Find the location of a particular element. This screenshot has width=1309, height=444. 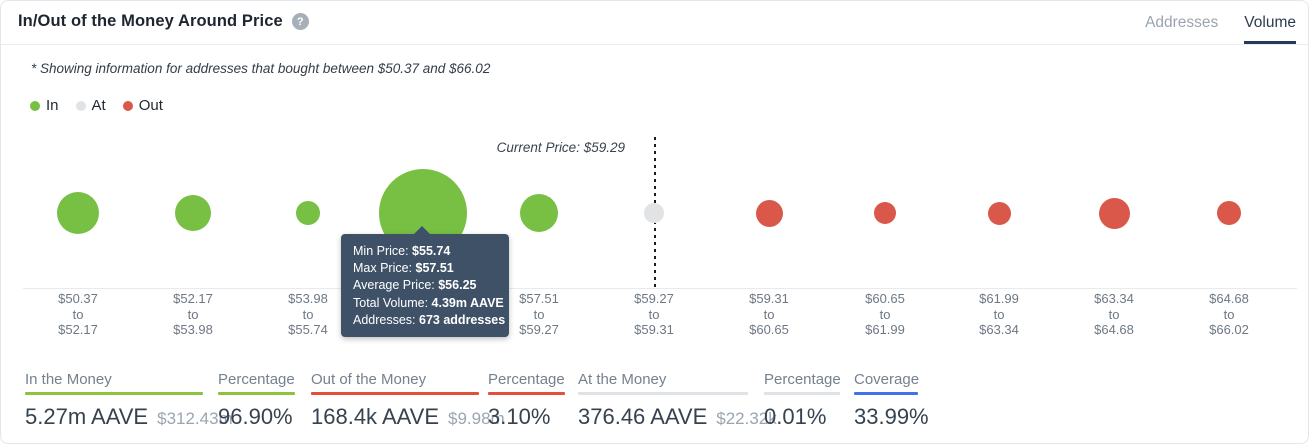

tooltip-row: Average Price: $56.25 is located at coordinates (415, 285).